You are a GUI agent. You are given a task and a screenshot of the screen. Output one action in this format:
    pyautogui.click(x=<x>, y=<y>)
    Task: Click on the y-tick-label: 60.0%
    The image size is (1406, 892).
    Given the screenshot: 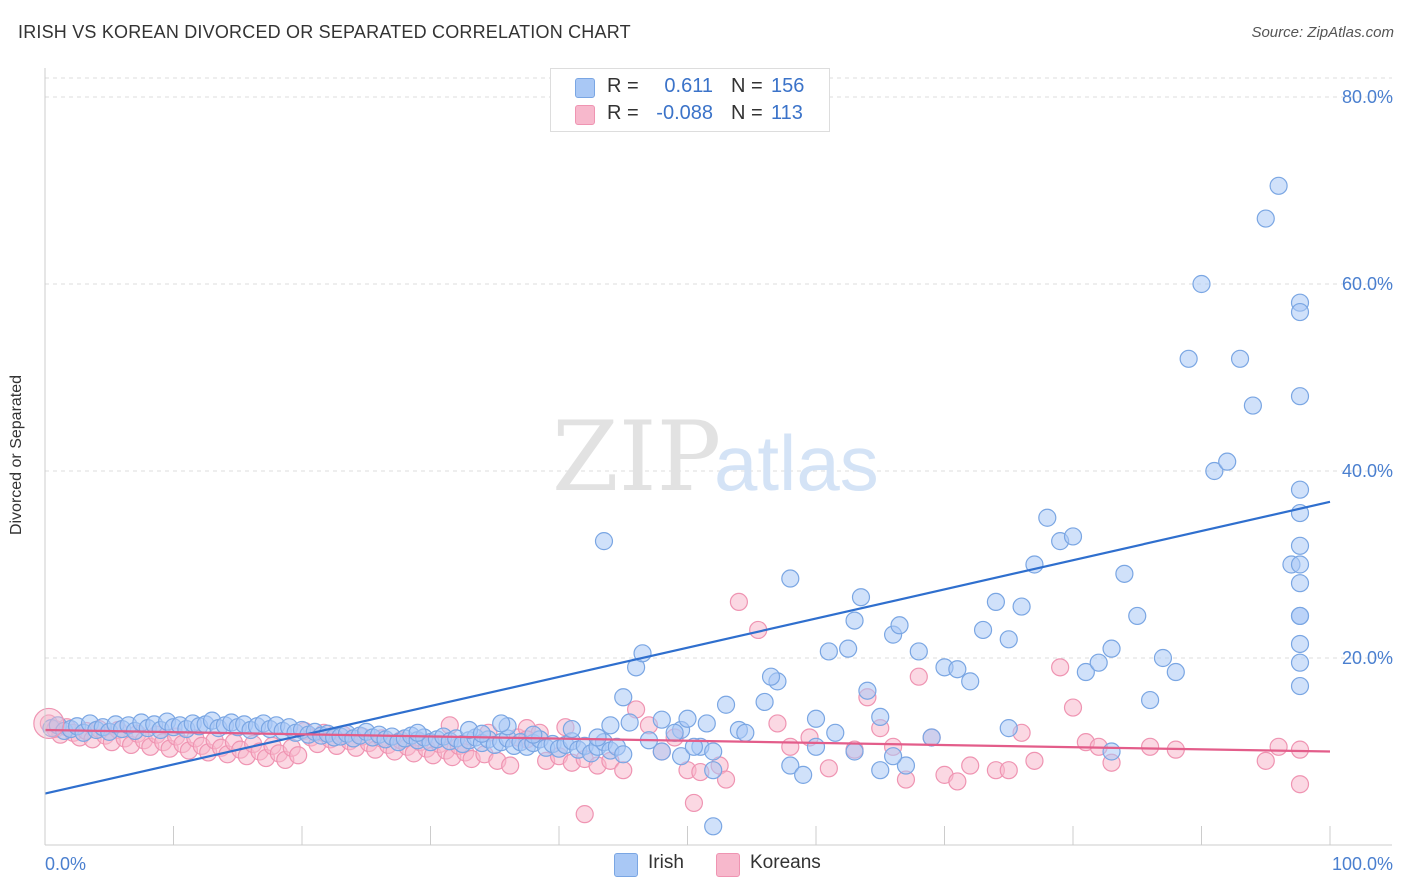 What is the action you would take?
    pyautogui.click(x=1367, y=284)
    